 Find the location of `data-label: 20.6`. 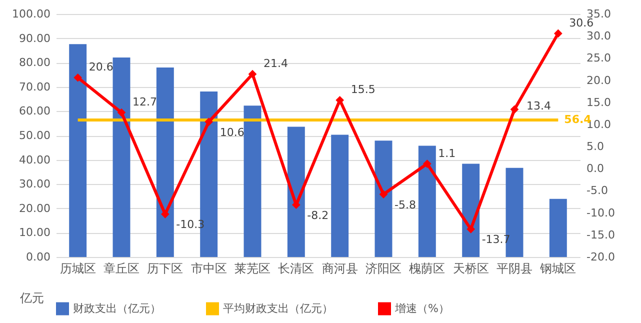

data-label: 20.6 is located at coordinates (101, 67).